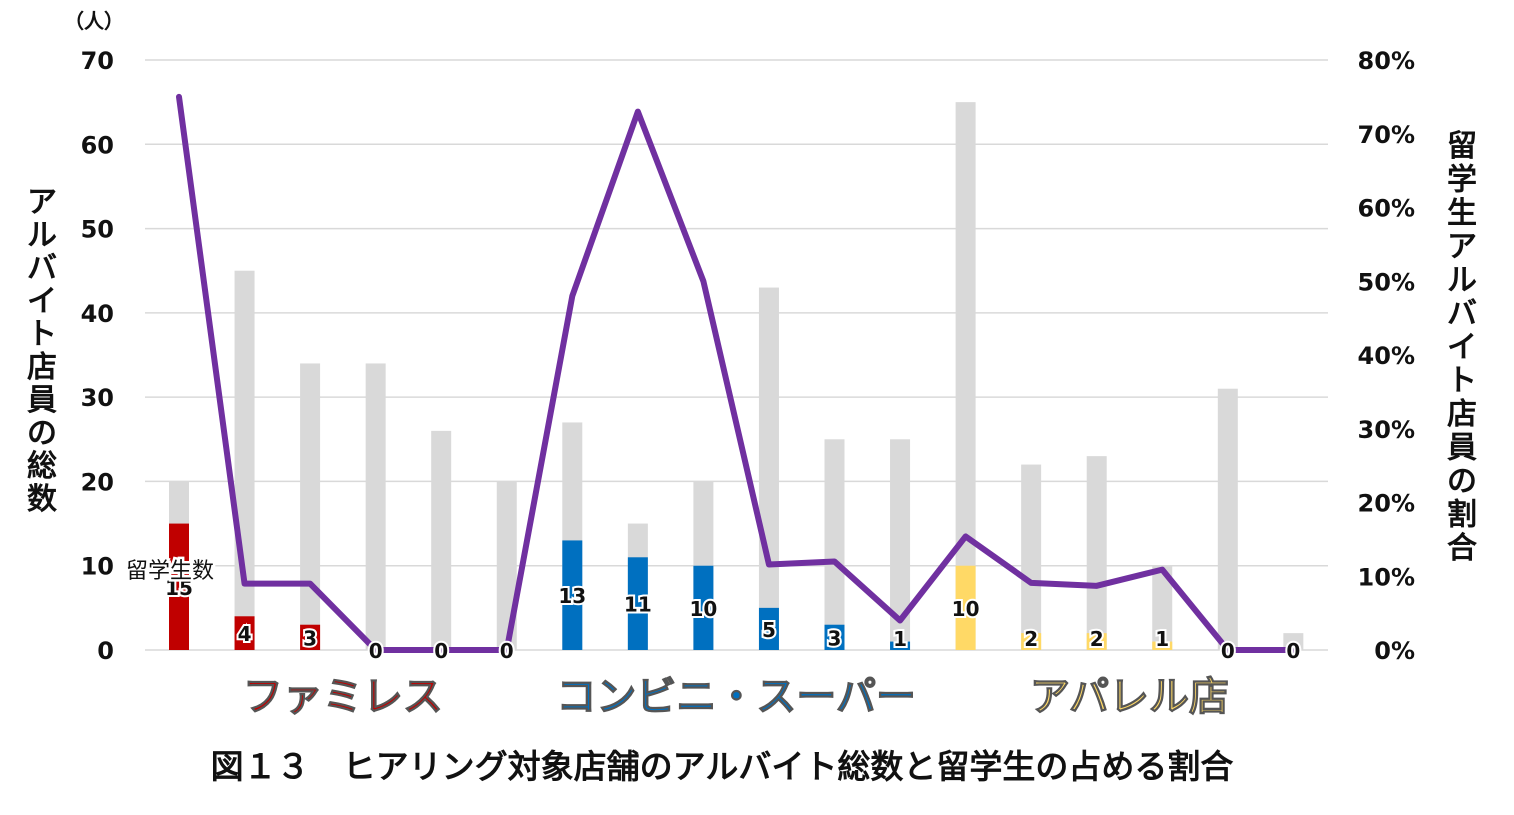 The image size is (1514, 815). I want to click on international-count-label: 10, so click(966, 609).